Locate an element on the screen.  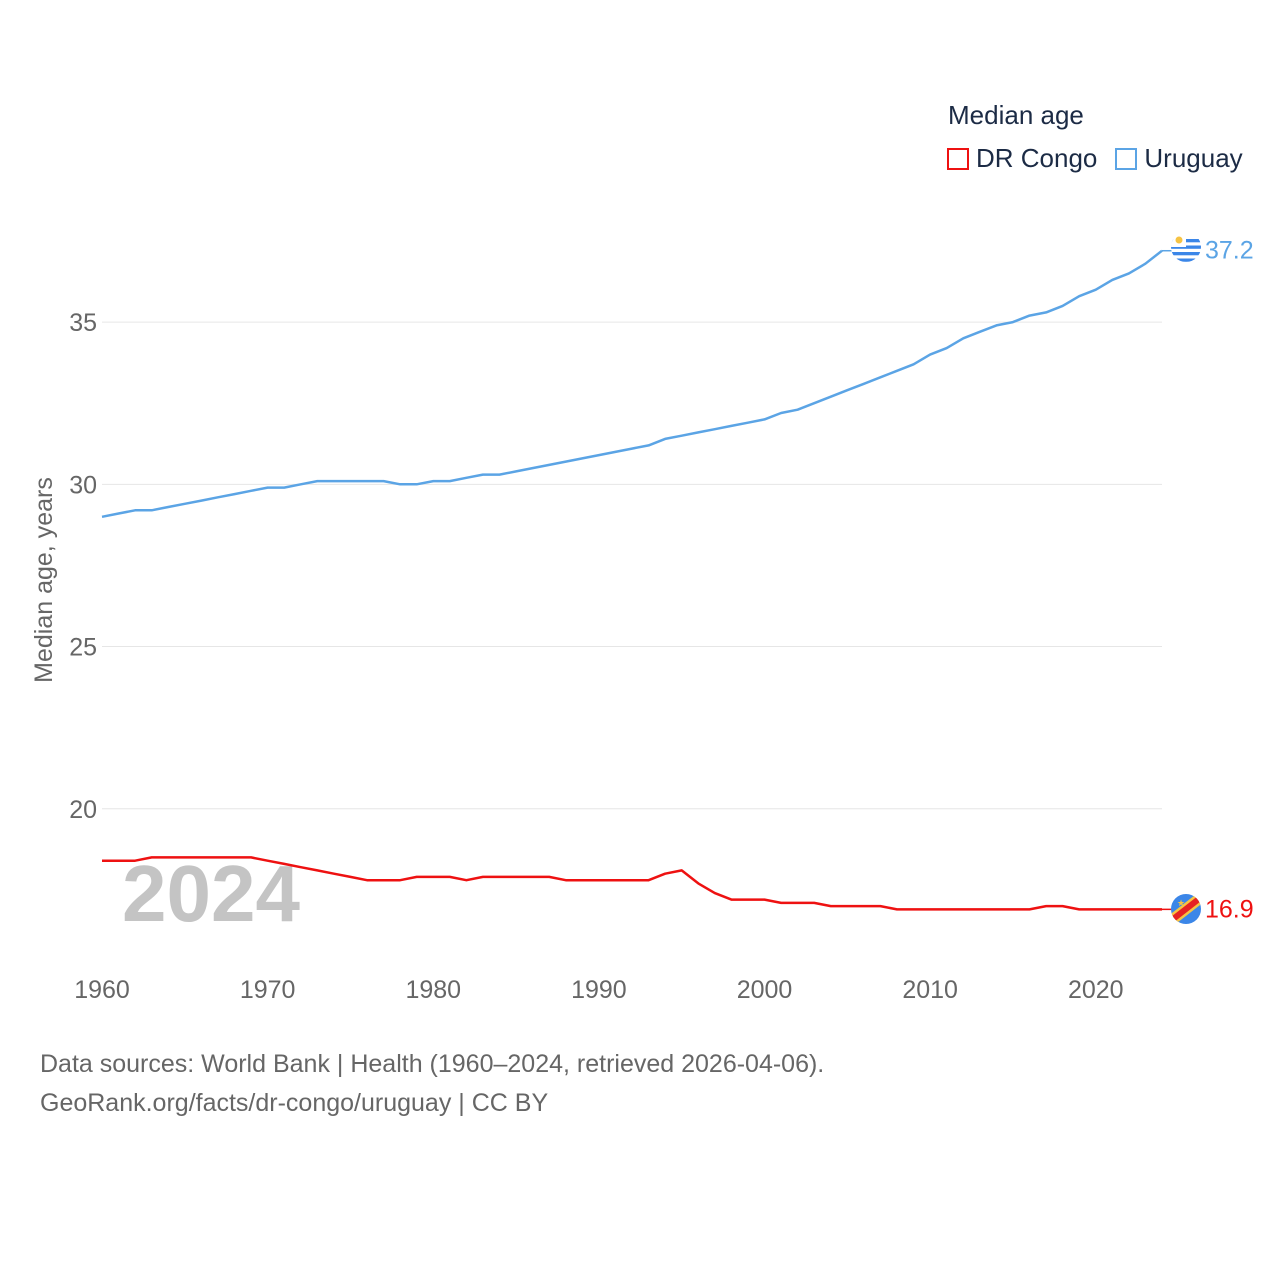
x-tick-label: 1980 is located at coordinates (433, 990).